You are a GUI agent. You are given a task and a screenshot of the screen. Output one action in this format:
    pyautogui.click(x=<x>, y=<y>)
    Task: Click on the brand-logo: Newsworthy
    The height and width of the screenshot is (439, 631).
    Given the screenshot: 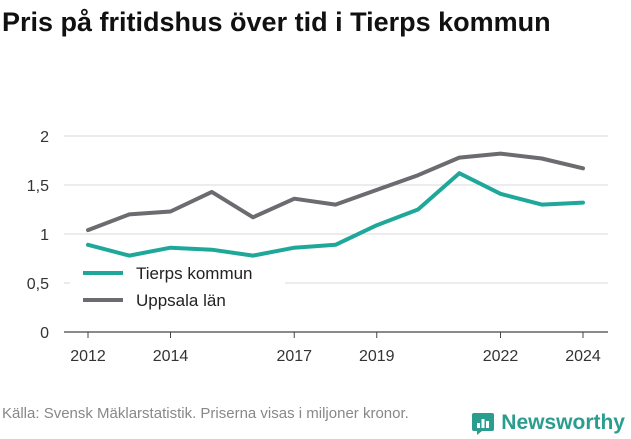 What is the action you would take?
    pyautogui.click(x=548, y=423)
    